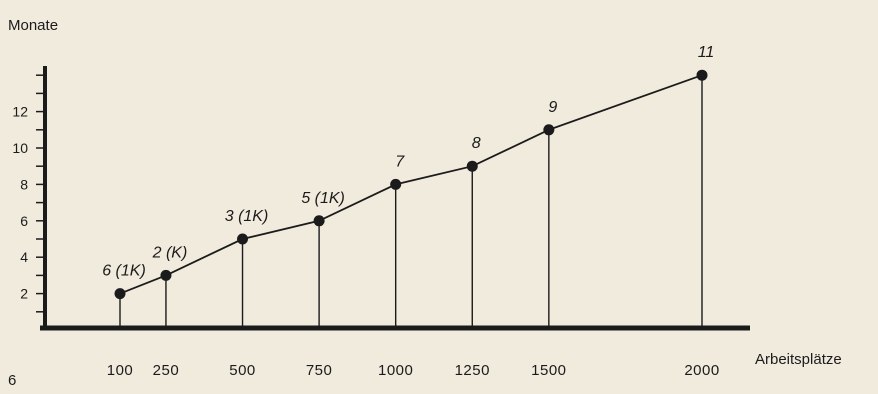 This screenshot has height=394, width=878. Describe the element at coordinates (166, 370) in the screenshot. I see `x-tick-label: 250` at that location.